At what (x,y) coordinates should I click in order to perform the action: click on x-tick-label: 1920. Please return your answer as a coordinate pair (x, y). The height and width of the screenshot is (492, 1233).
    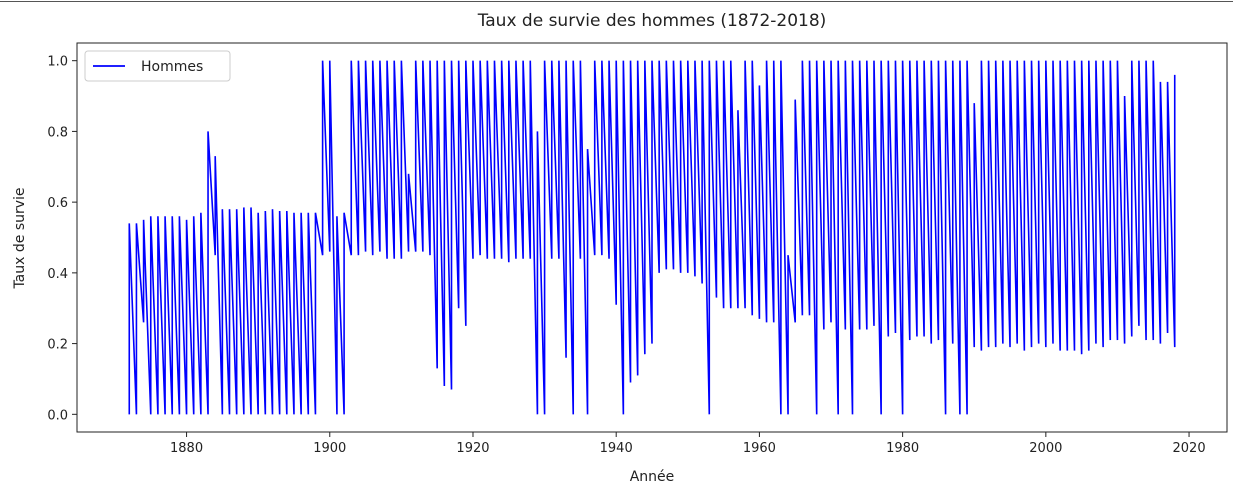
    Looking at the image, I should click on (472, 448).